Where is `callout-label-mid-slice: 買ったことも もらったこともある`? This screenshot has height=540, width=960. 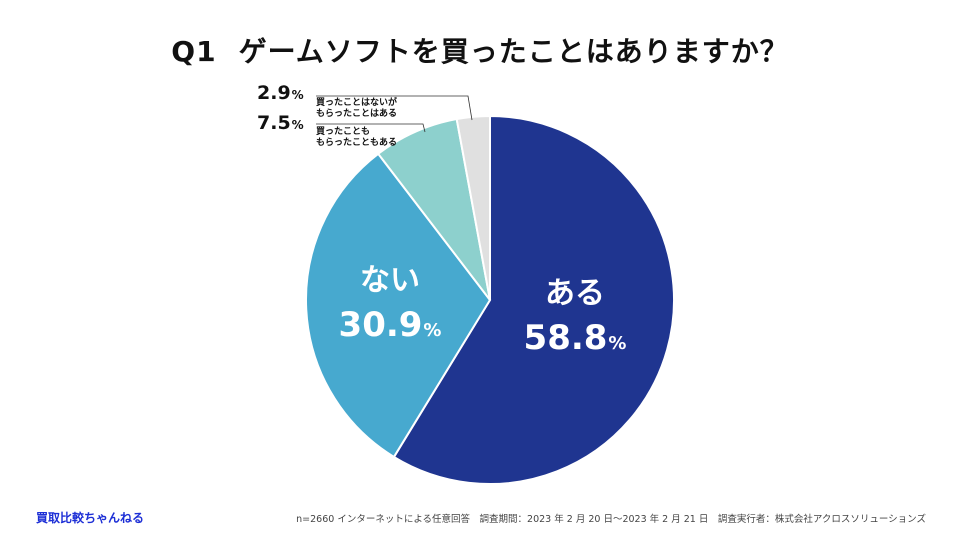
callout-label-mid-slice: 買ったことも もらったこともある is located at coordinates (357, 137).